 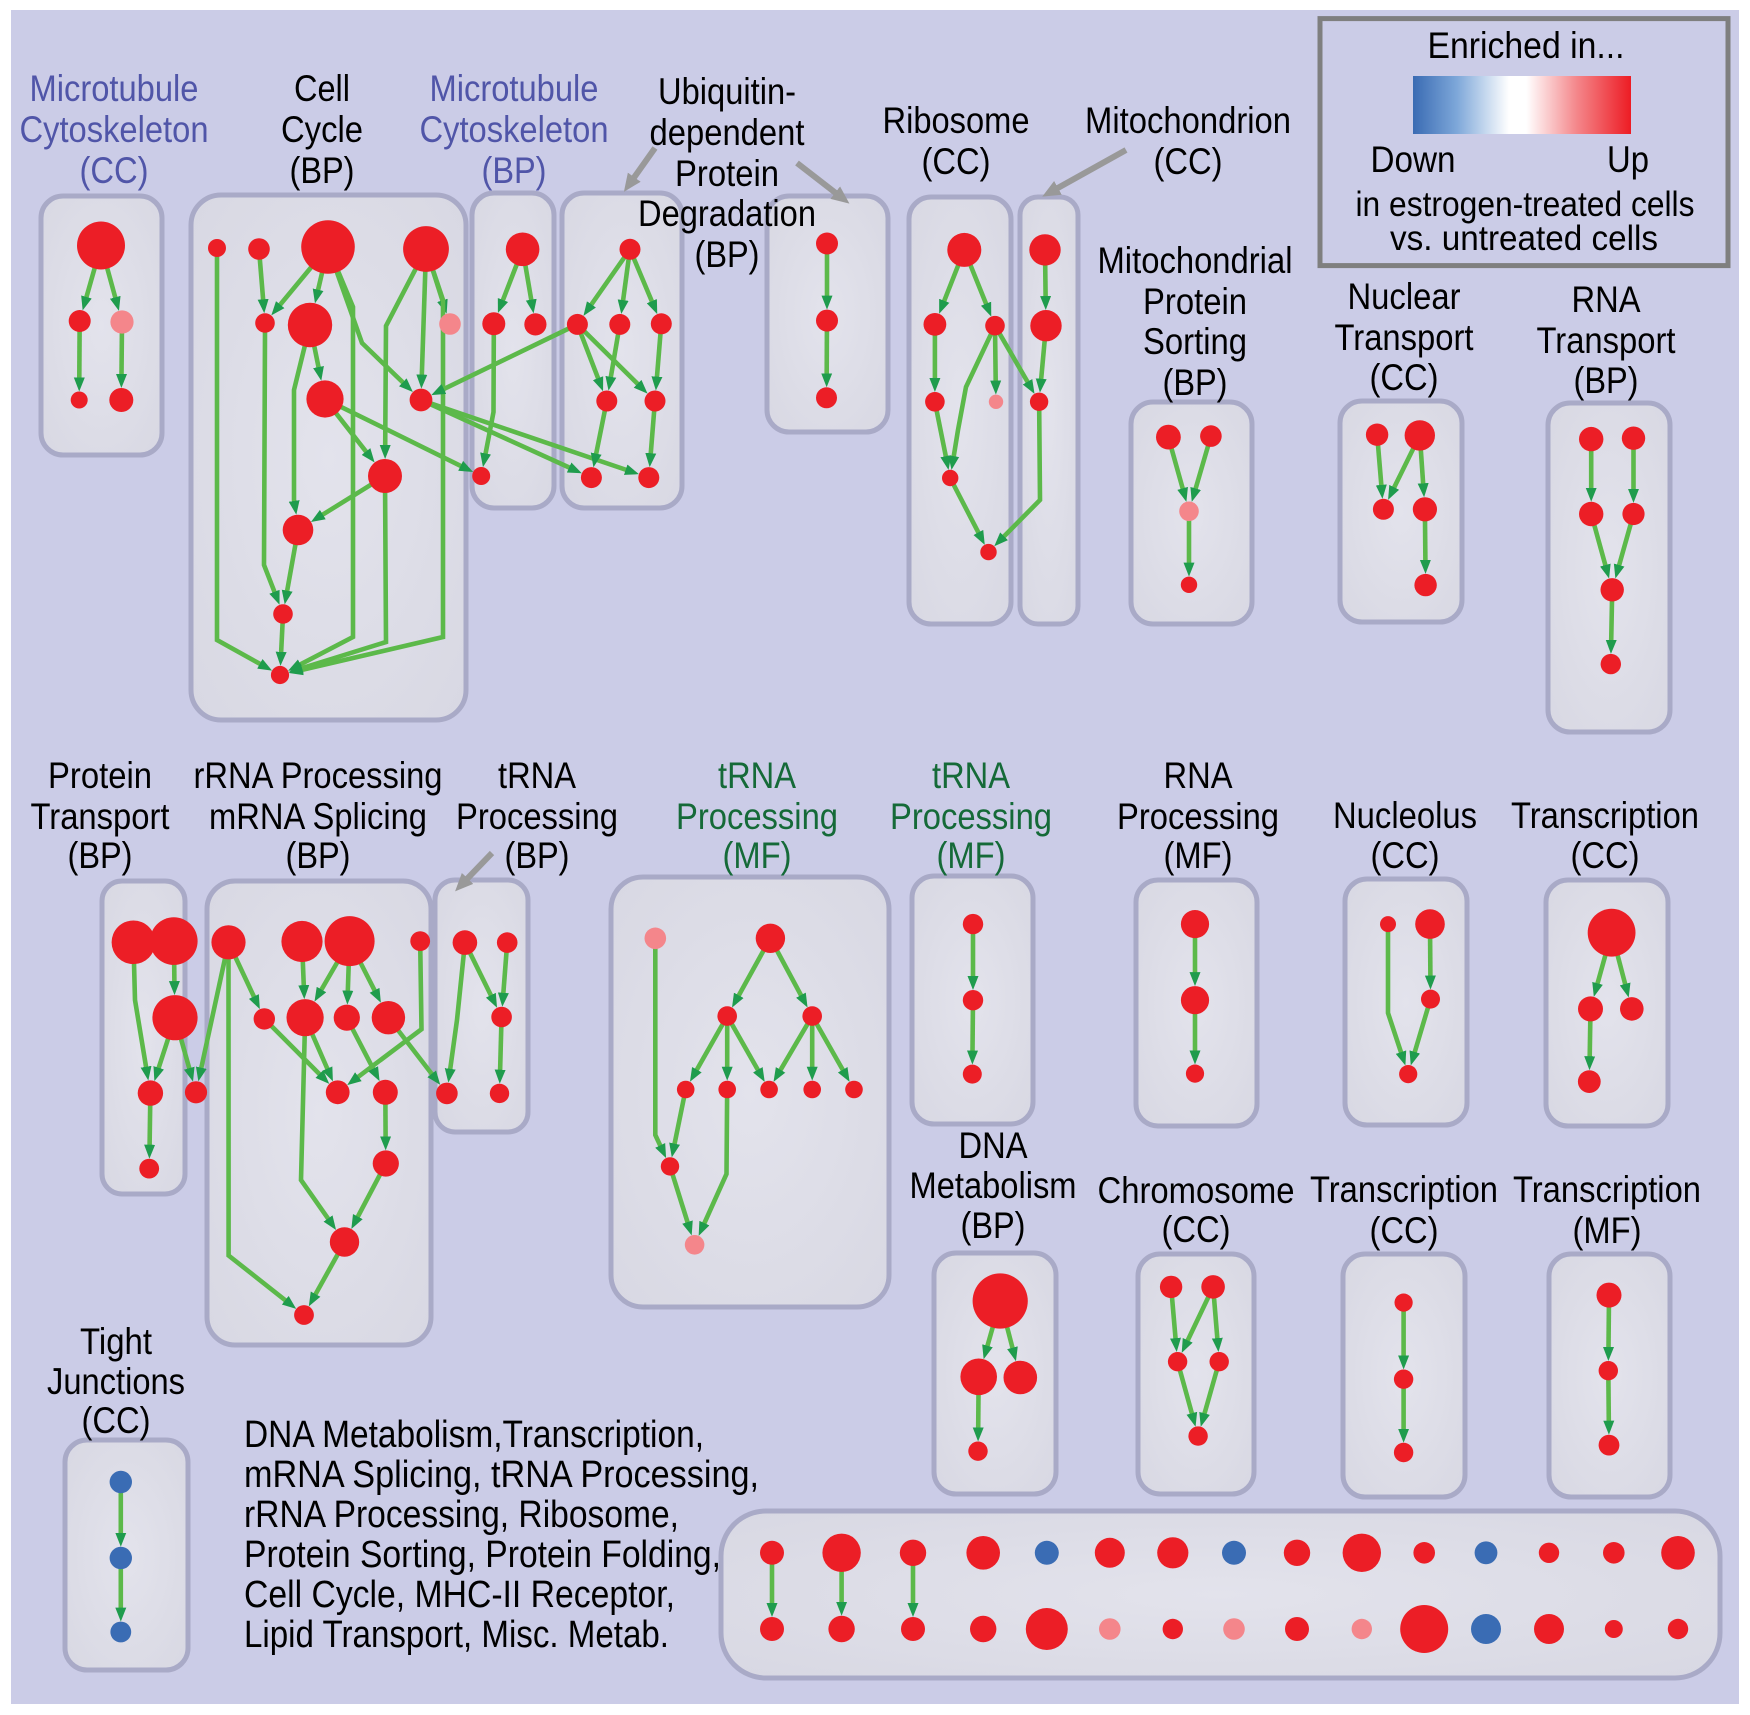 What do you see at coordinates (501, 1475) in the screenshot?
I see `svg-text:mRNA Splicing, tRNA Processing: mRNA Splicing, tRNA Processing,` at bounding box center [501, 1475].